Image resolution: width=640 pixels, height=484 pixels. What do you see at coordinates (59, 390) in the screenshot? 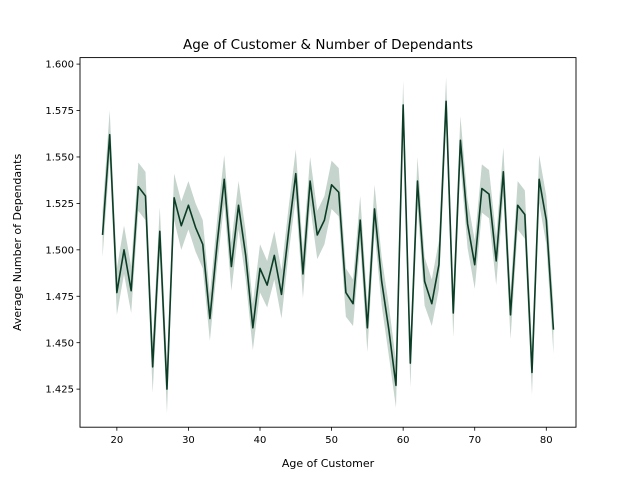
I see `y-tick-label: 1.425` at bounding box center [59, 390].